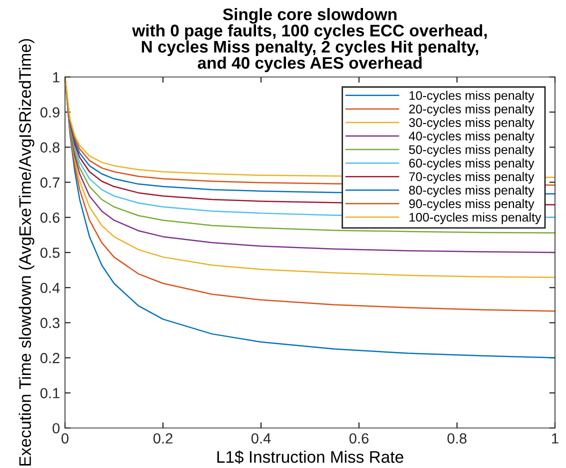 The image size is (566, 468). I want to click on y-tick-label: 0.3, so click(50, 323).